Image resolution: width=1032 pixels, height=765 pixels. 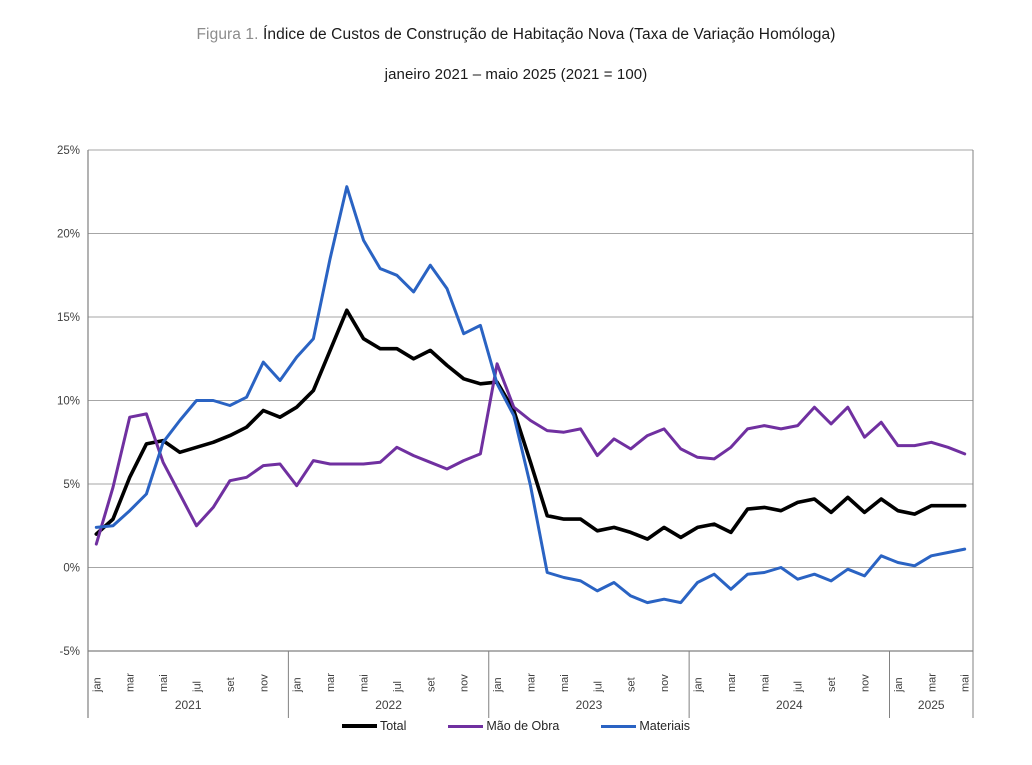 I want to click on y-tick-label: 5%, so click(x=71, y=485).